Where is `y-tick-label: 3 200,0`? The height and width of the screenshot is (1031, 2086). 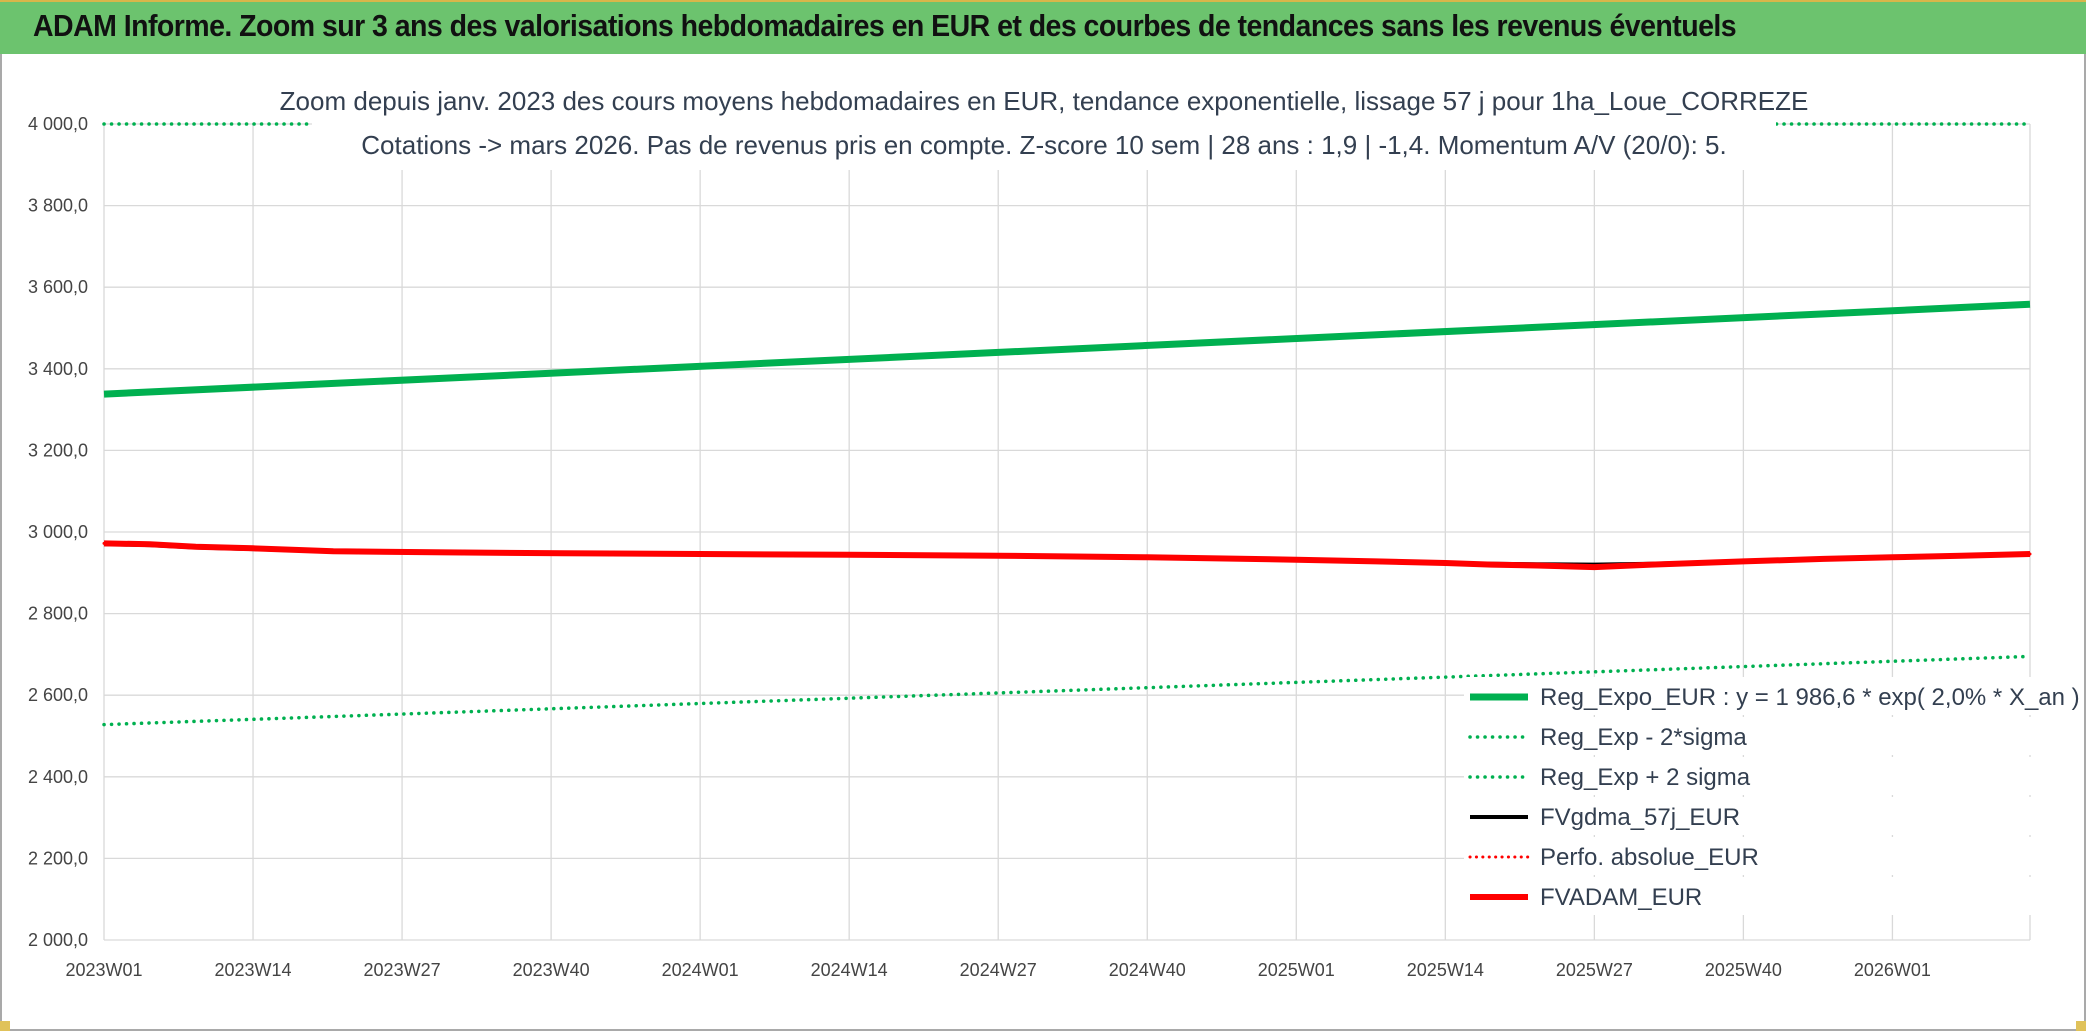 y-tick-label: 3 200,0 is located at coordinates (58, 450).